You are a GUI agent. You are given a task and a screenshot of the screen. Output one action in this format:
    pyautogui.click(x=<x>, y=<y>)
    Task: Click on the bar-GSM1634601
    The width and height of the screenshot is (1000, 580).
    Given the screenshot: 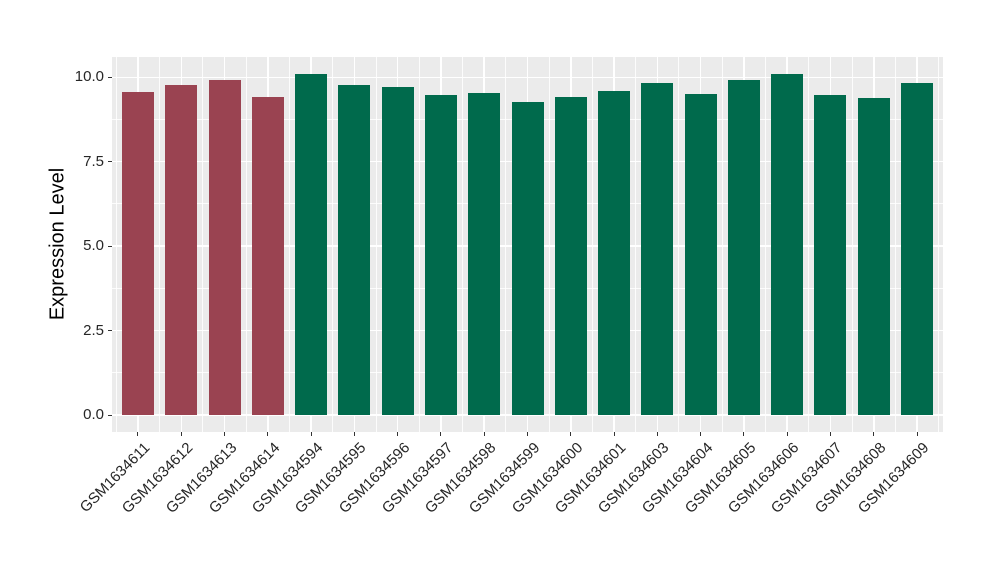 What is the action you would take?
    pyautogui.click(x=614, y=253)
    